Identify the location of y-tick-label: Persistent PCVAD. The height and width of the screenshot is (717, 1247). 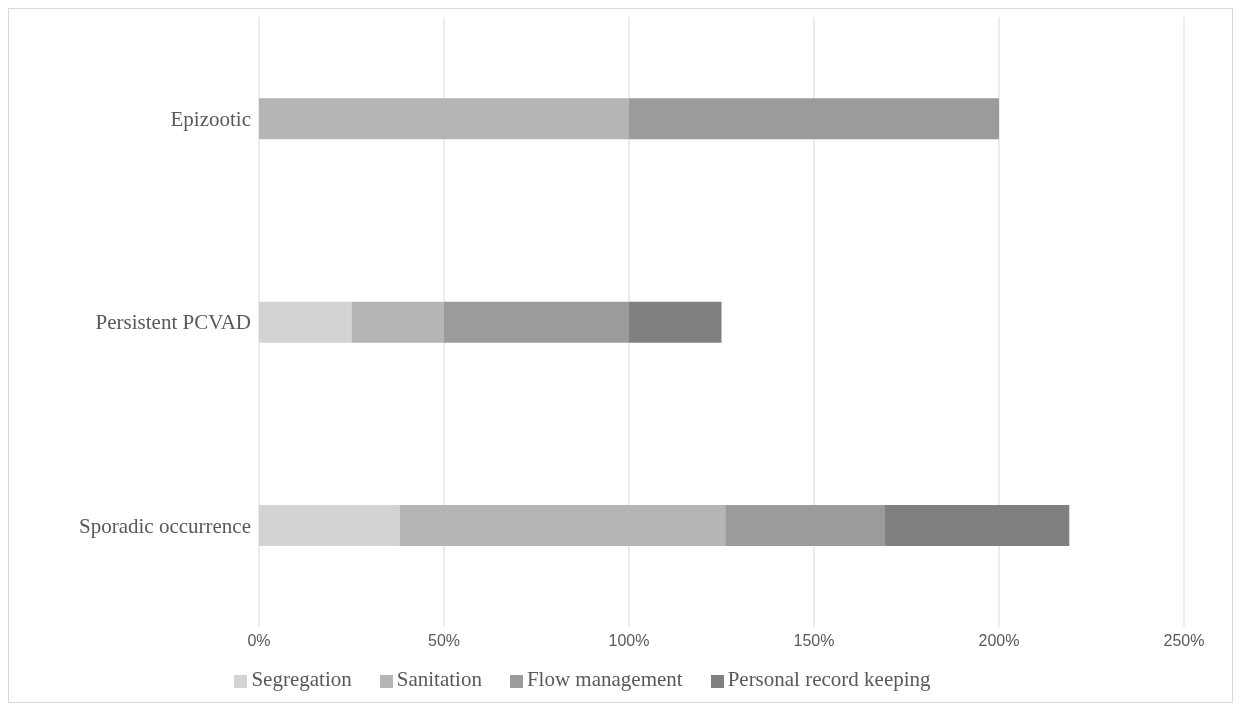
(173, 322).